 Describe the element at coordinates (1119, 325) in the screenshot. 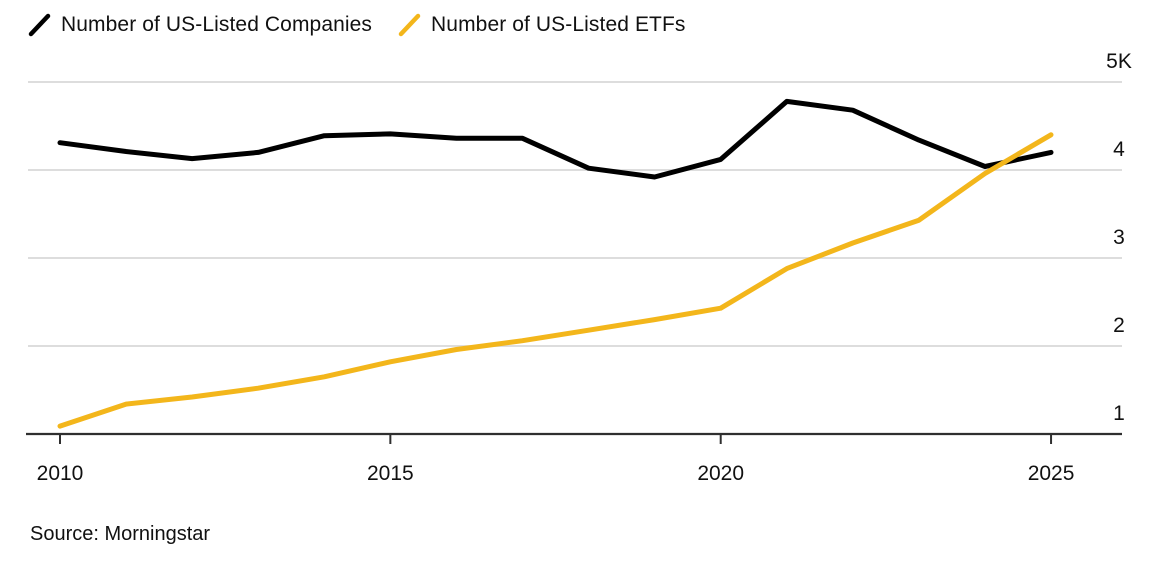

I see `y-axis-tick-label: 2` at that location.